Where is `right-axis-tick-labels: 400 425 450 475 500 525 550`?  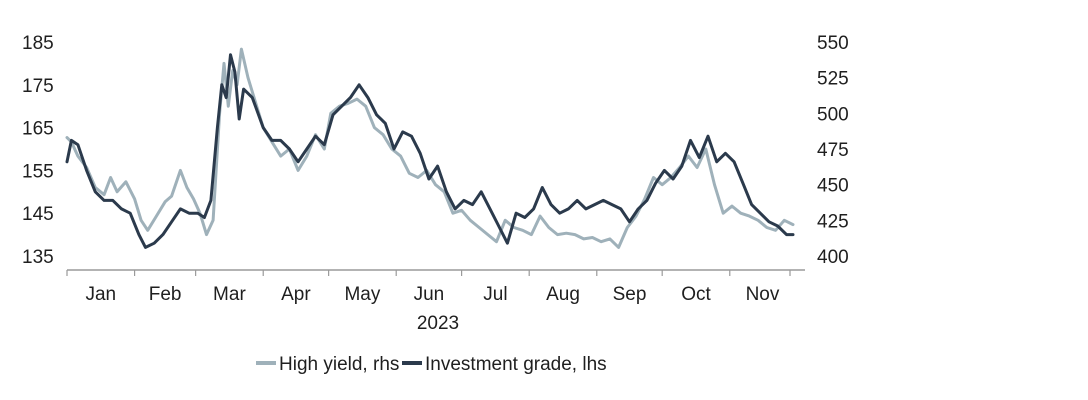
right-axis-tick-labels: 400 425 450 475 500 525 550 is located at coordinates (833, 150).